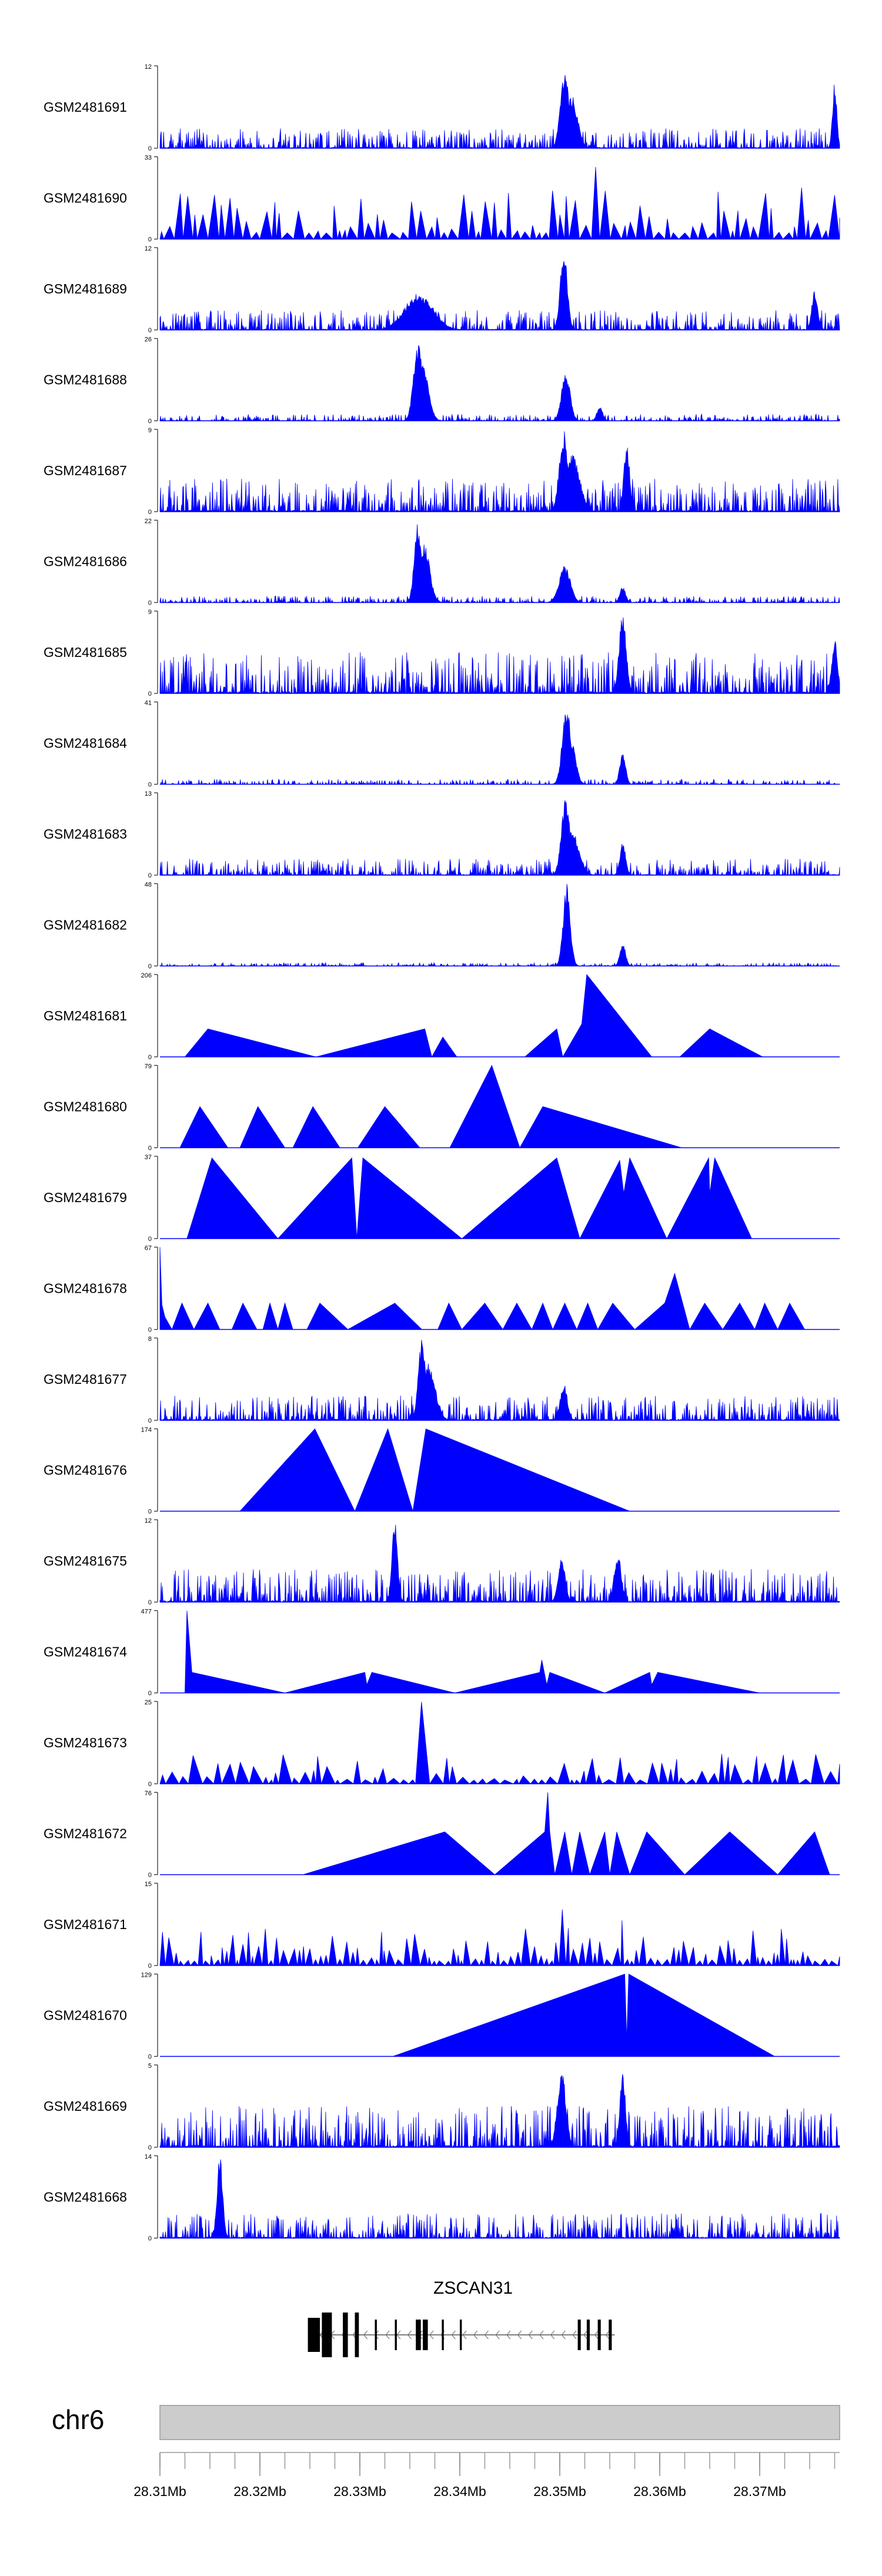 This screenshot has height=2576, width=882. Describe the element at coordinates (85, 1924) in the screenshot. I see `track-label: GSM2481671` at that location.